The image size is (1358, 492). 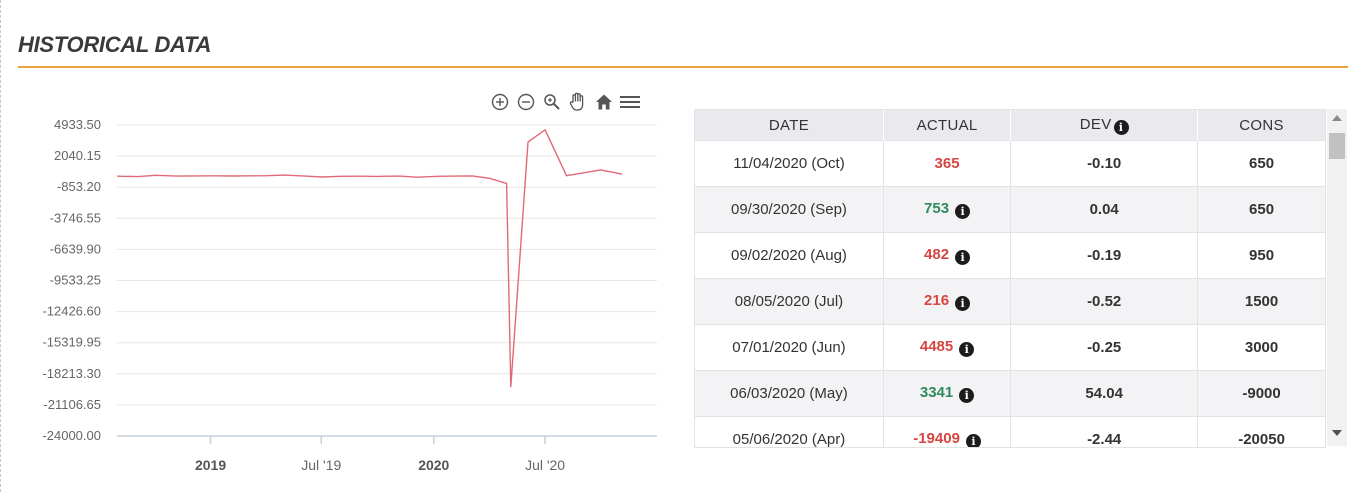 I want to click on actual-value: 216, so click(x=937, y=300).